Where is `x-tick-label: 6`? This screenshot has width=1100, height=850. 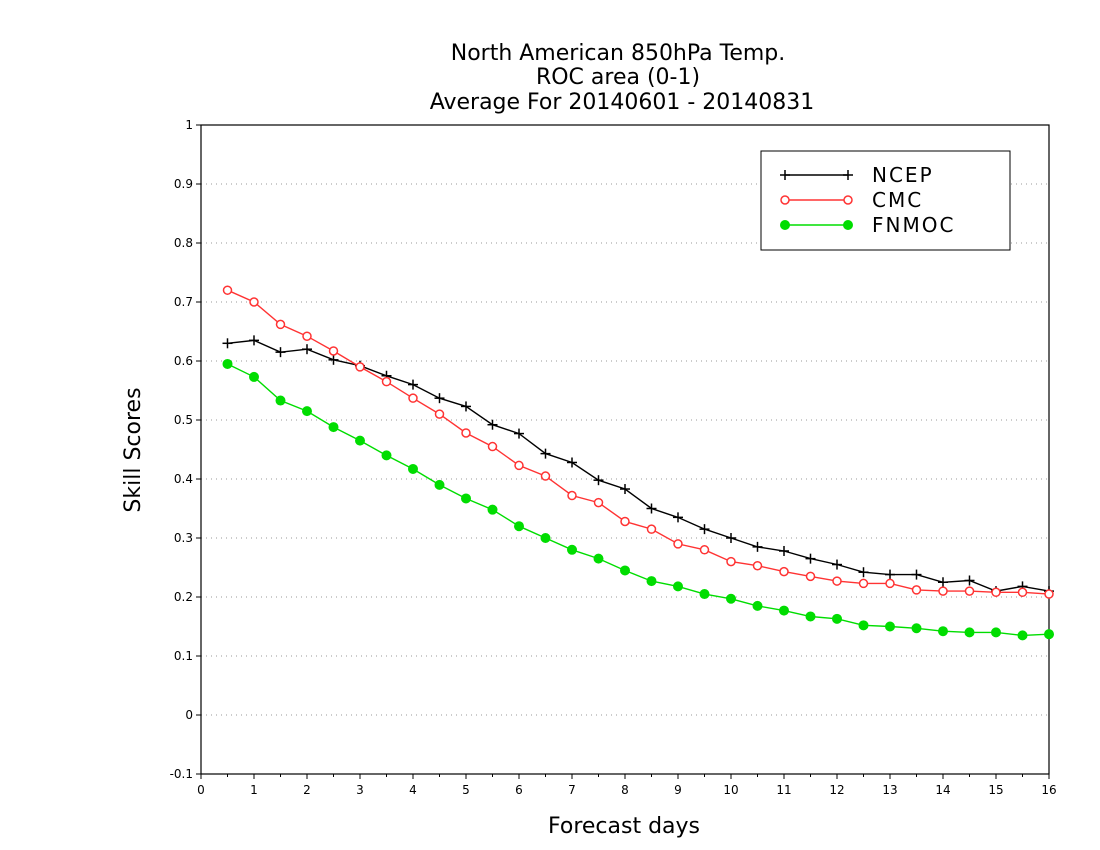
x-tick-label: 6 is located at coordinates (519, 790).